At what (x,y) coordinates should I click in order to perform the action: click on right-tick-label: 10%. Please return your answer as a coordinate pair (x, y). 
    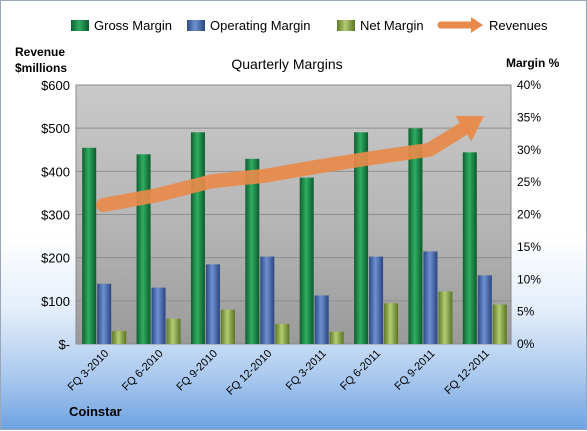
    Looking at the image, I should click on (529, 279).